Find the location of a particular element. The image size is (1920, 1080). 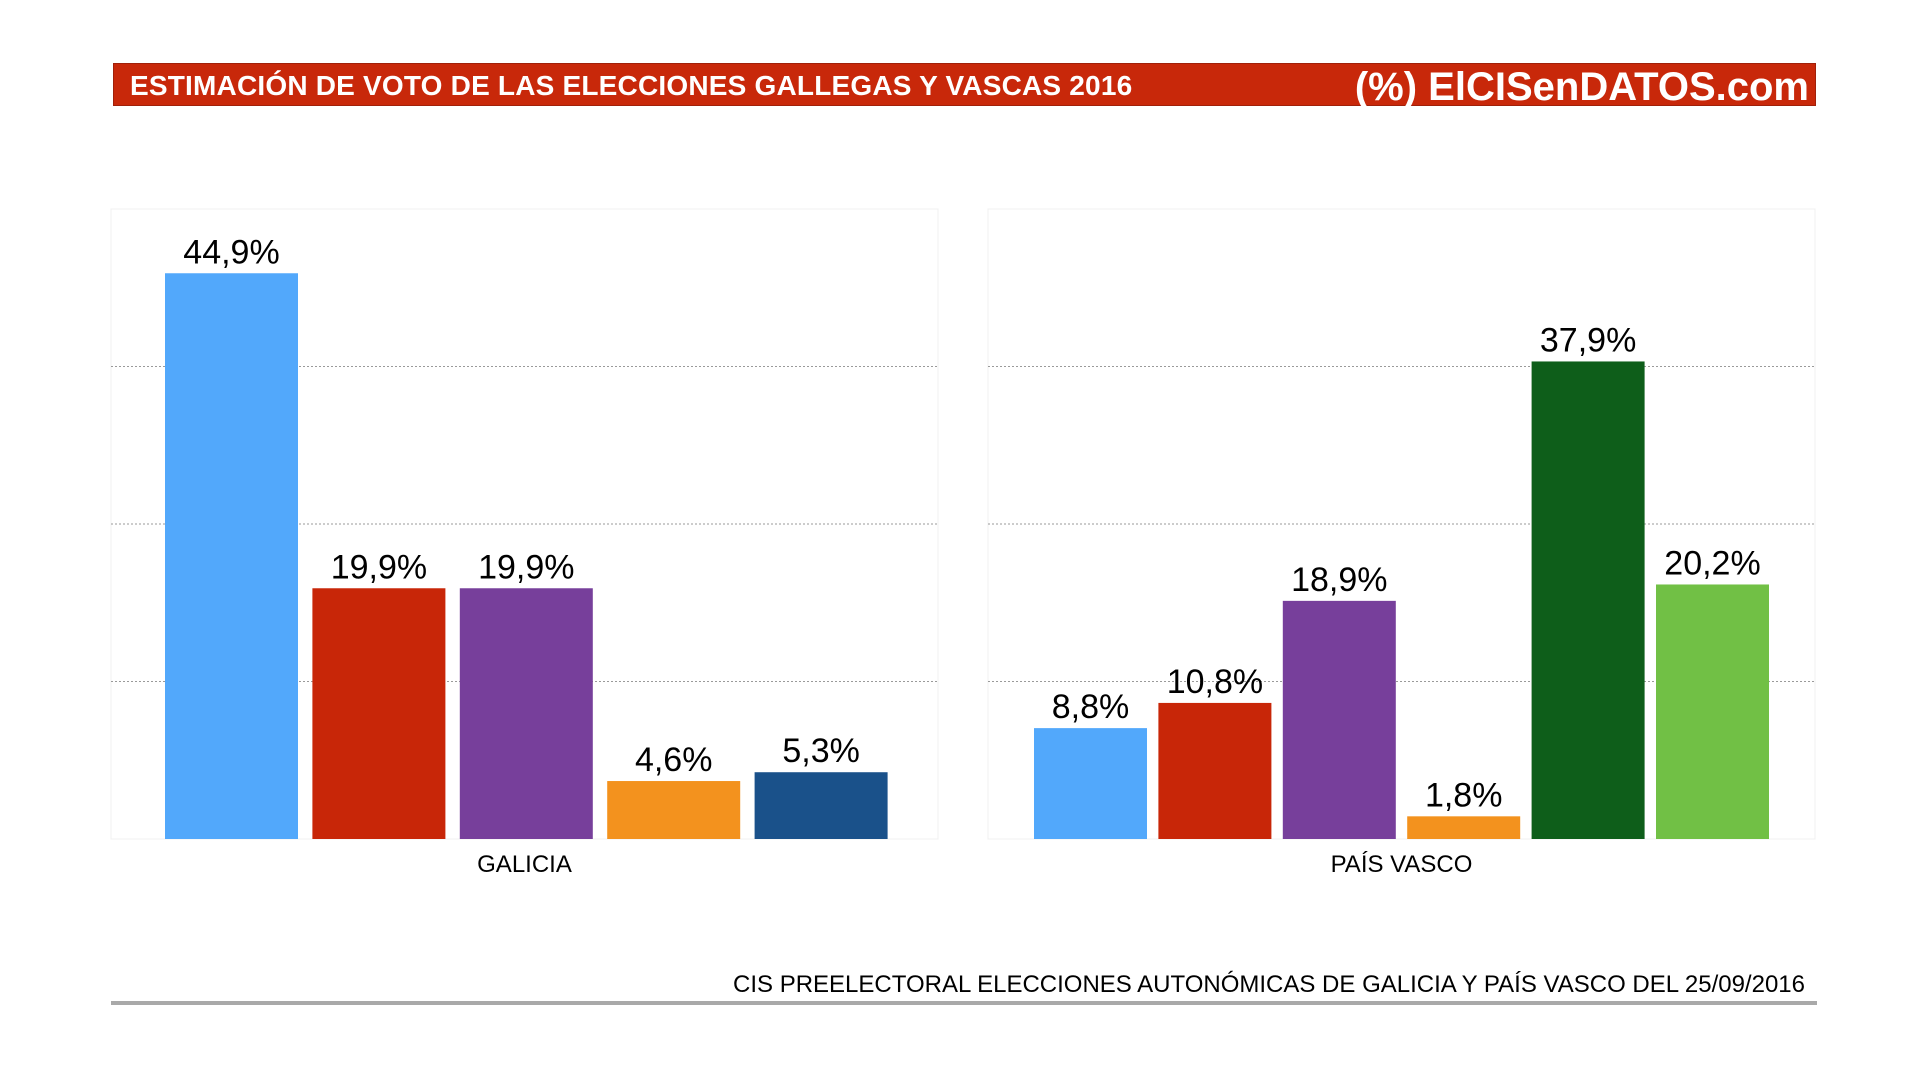

bar-value-label: 20,2% is located at coordinates (1712, 563).